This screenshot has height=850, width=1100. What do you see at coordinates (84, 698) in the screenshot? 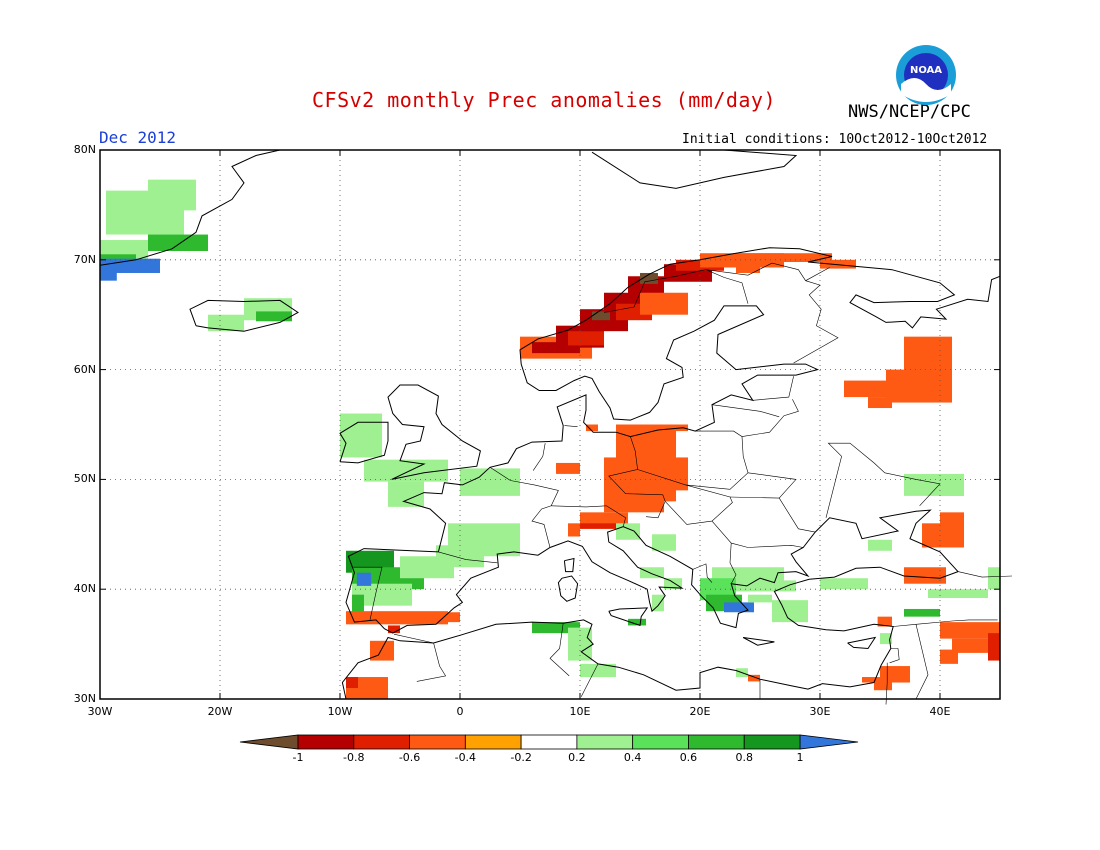
I see `lat-label: 30N` at bounding box center [84, 698].